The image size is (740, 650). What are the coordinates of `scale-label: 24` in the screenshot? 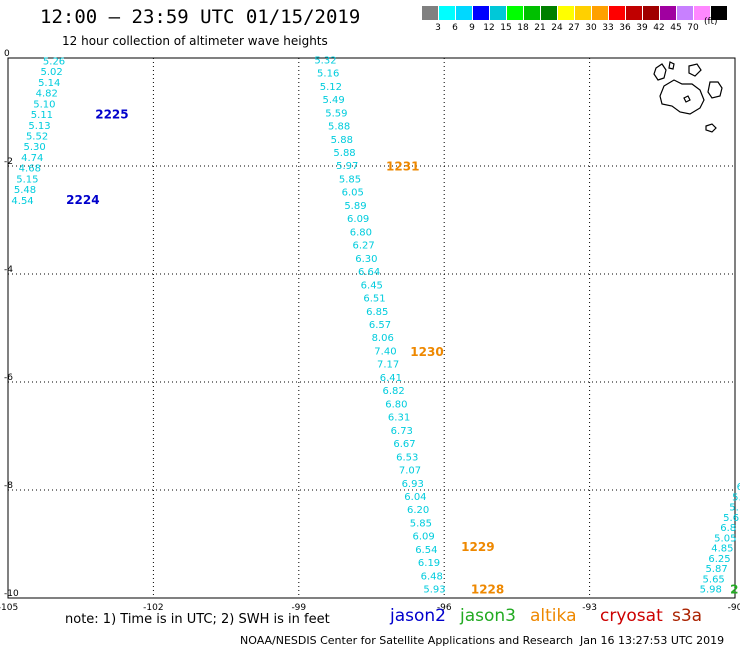 It's located at (557, 28).